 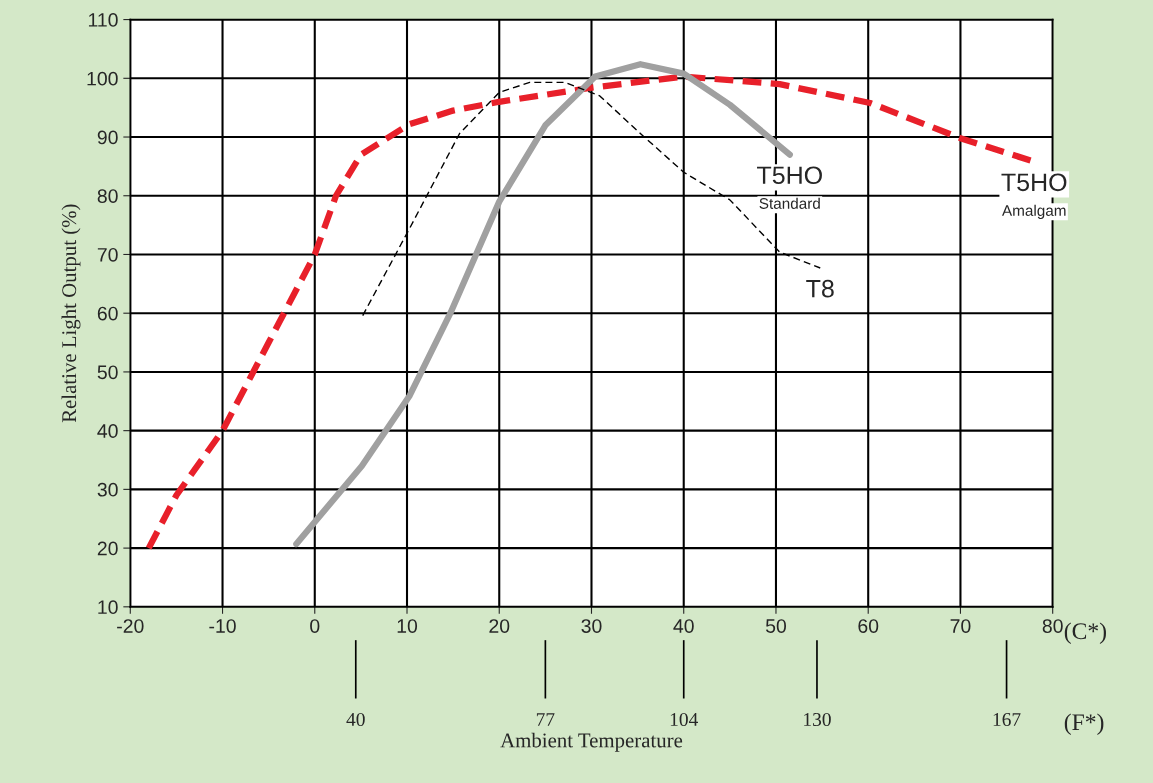 What do you see at coordinates (107, 548) in the screenshot?
I see `y-tick-label: 20` at bounding box center [107, 548].